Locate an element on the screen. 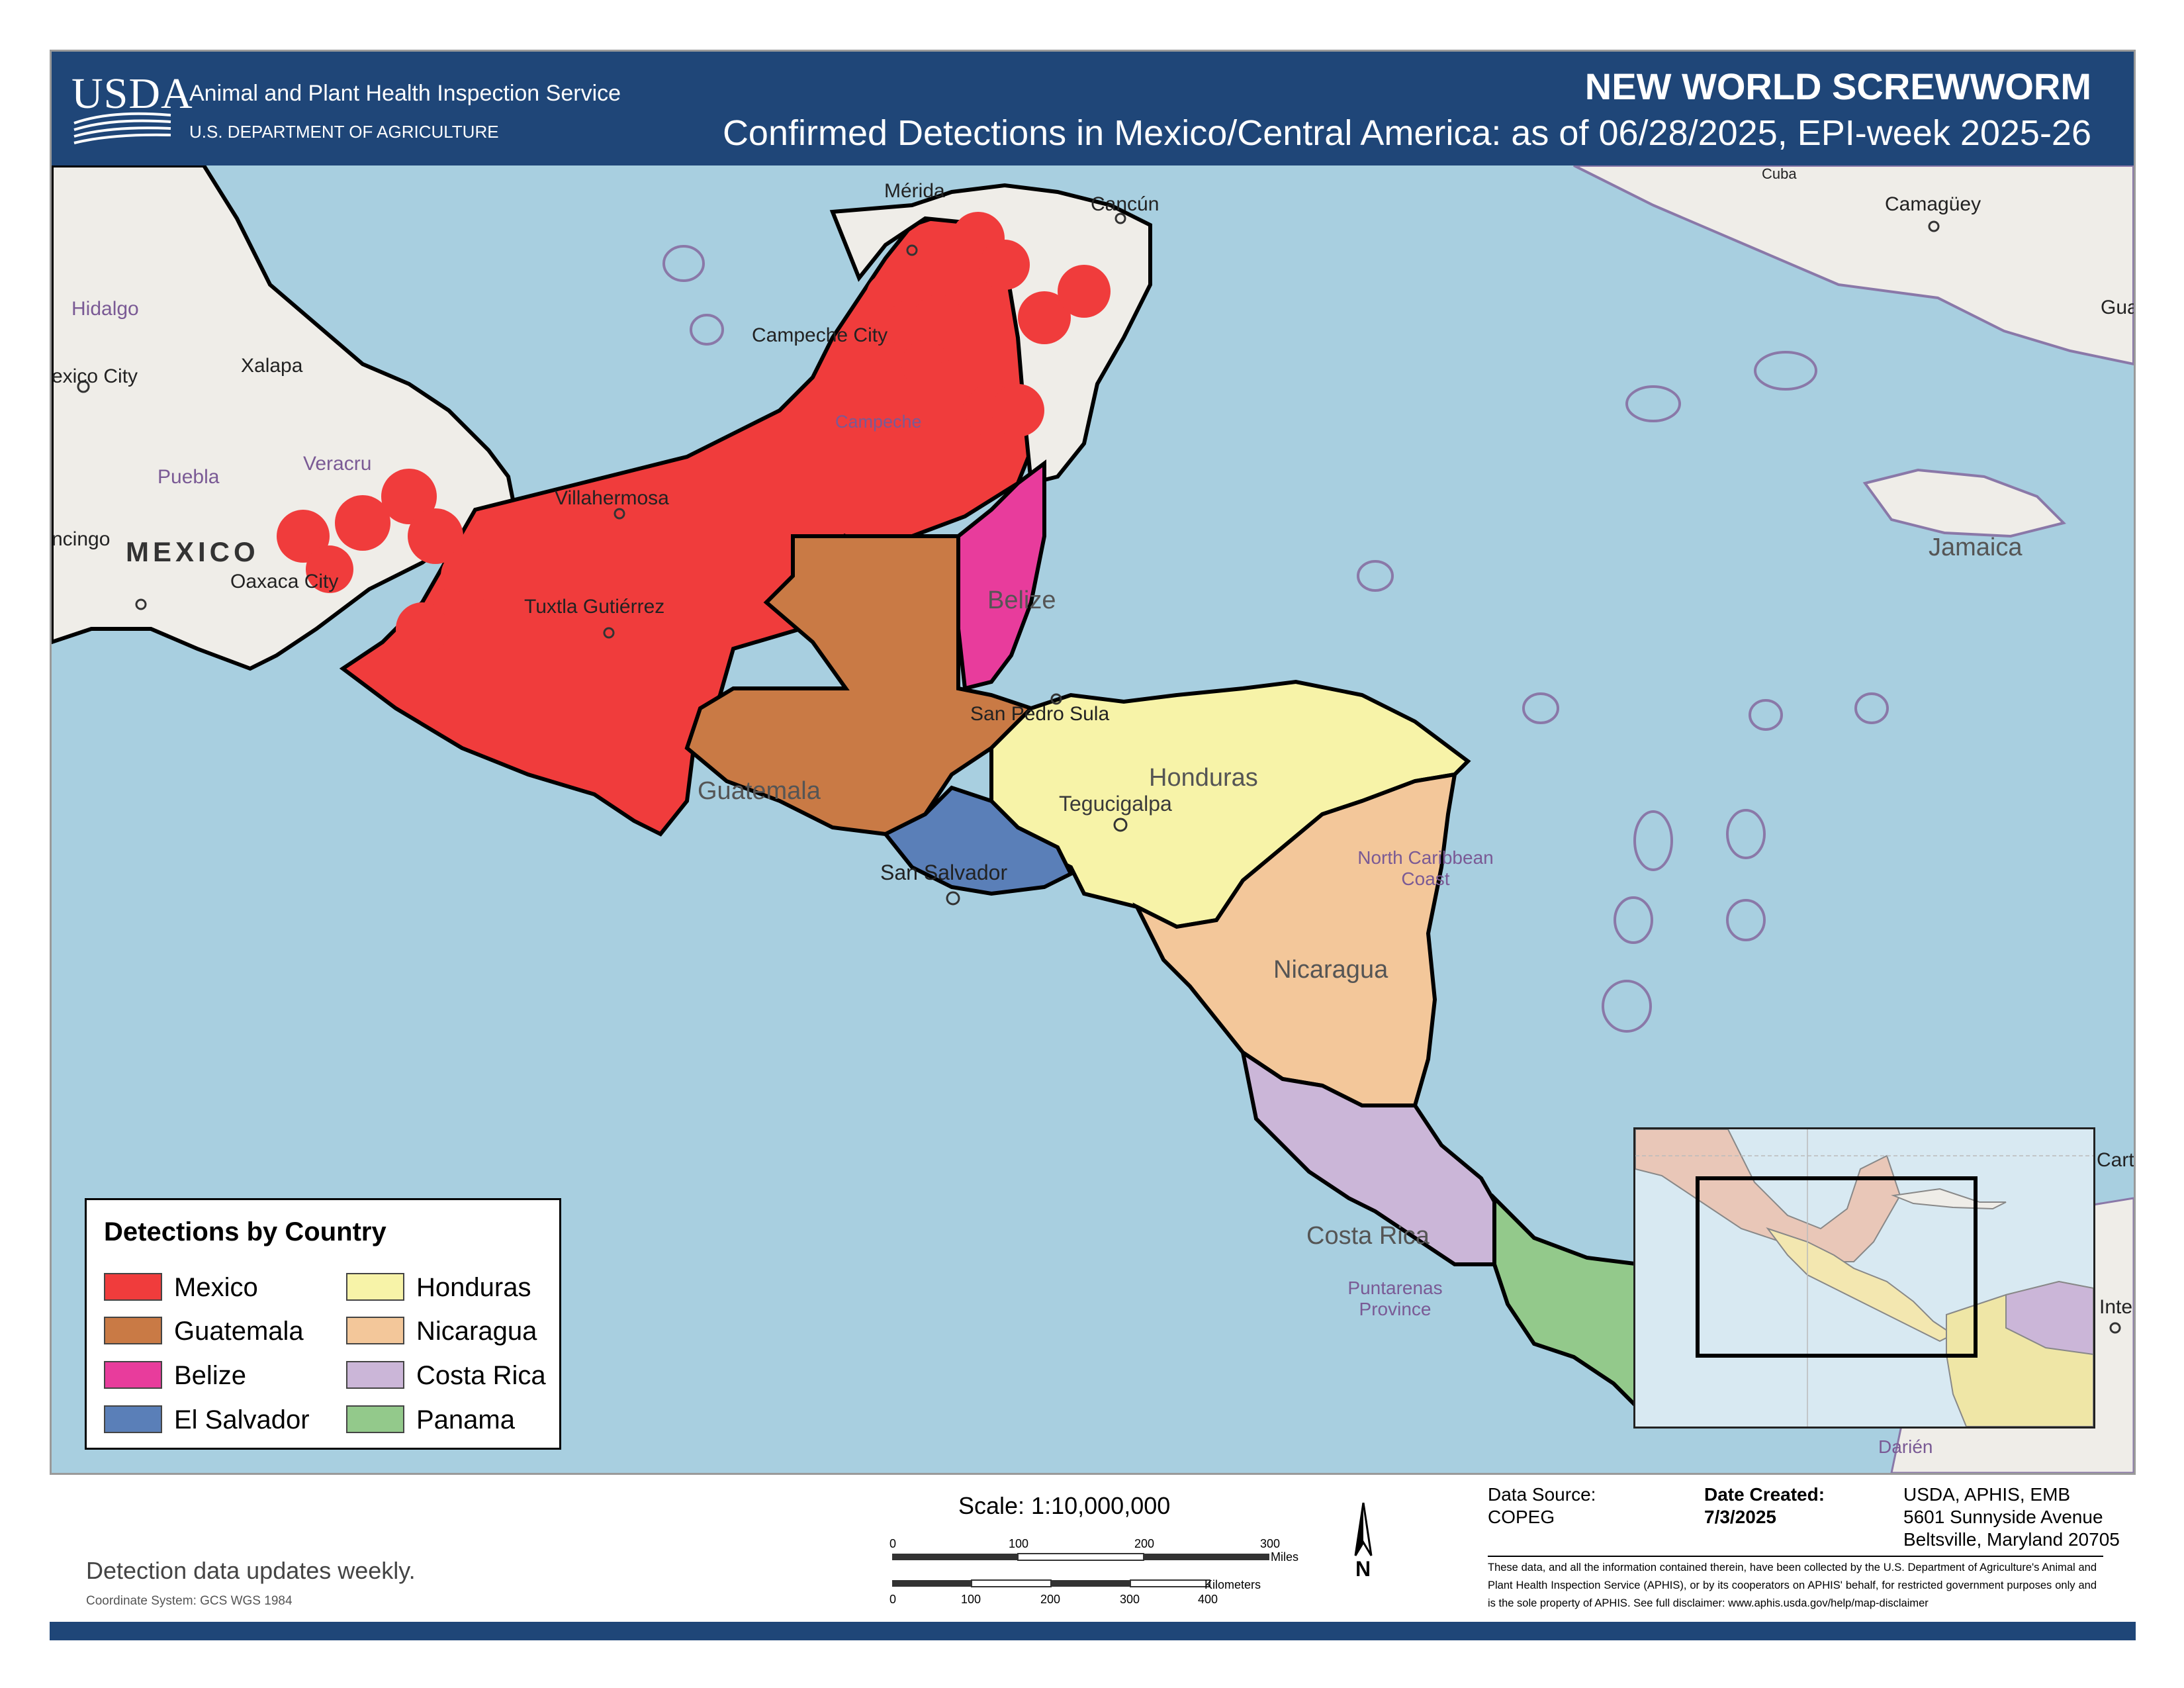  date-created-label: Date Created: is located at coordinates (1764, 1495).